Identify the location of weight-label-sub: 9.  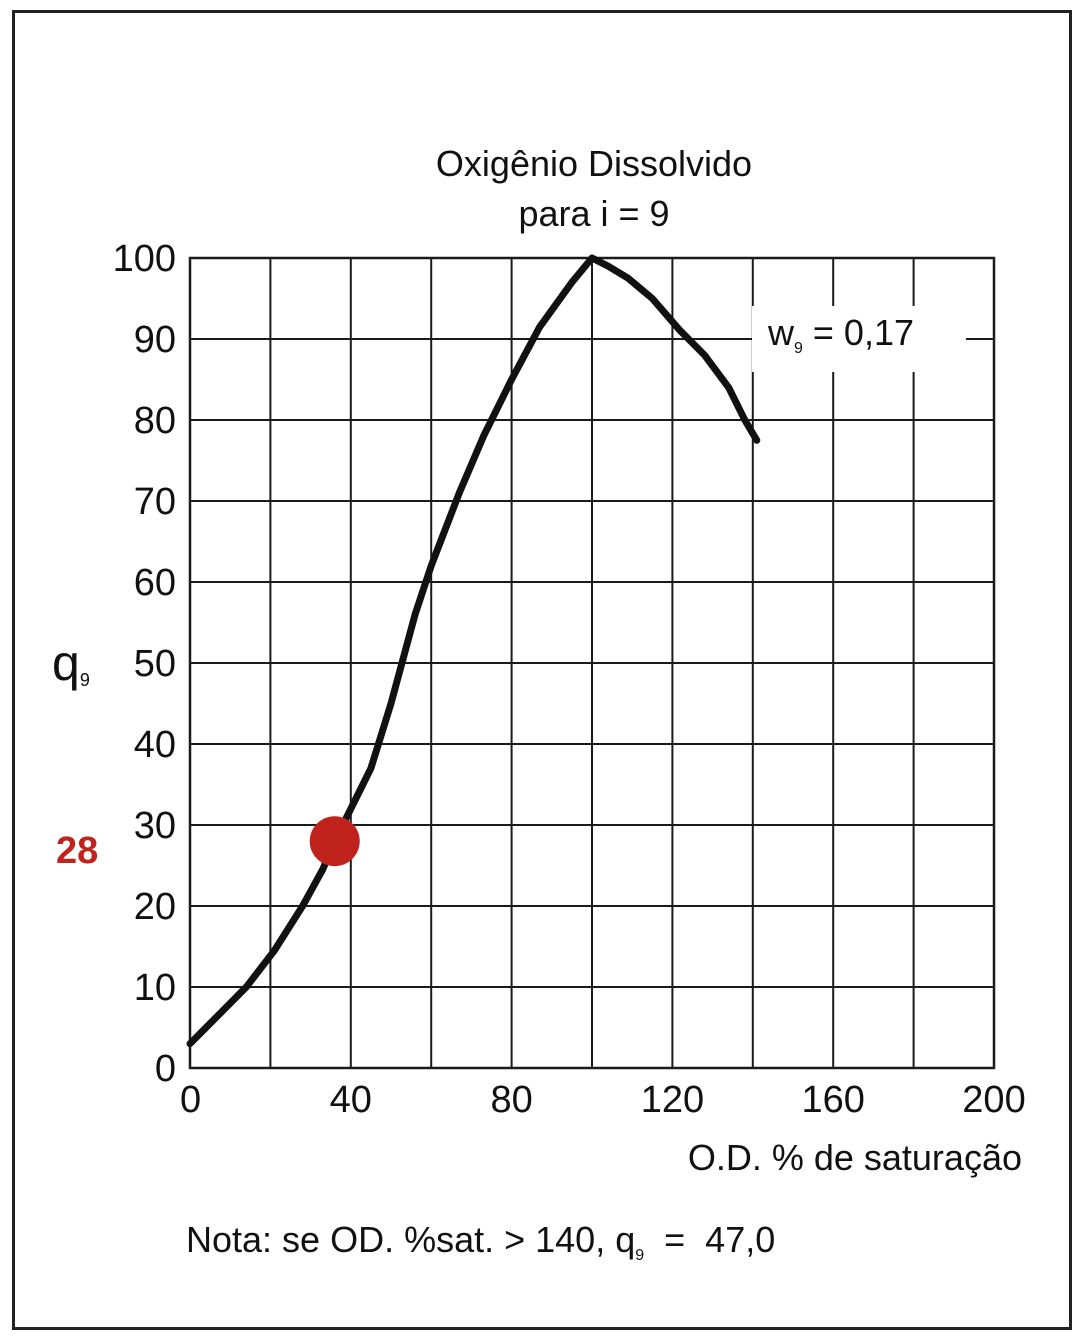
(798, 348).